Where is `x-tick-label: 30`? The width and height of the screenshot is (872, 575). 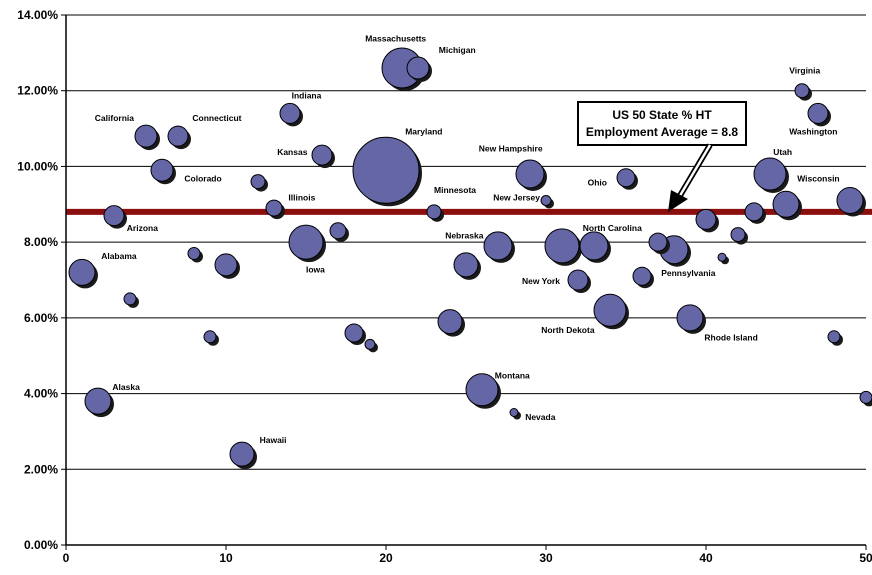 x-tick-label: 30 is located at coordinates (546, 558).